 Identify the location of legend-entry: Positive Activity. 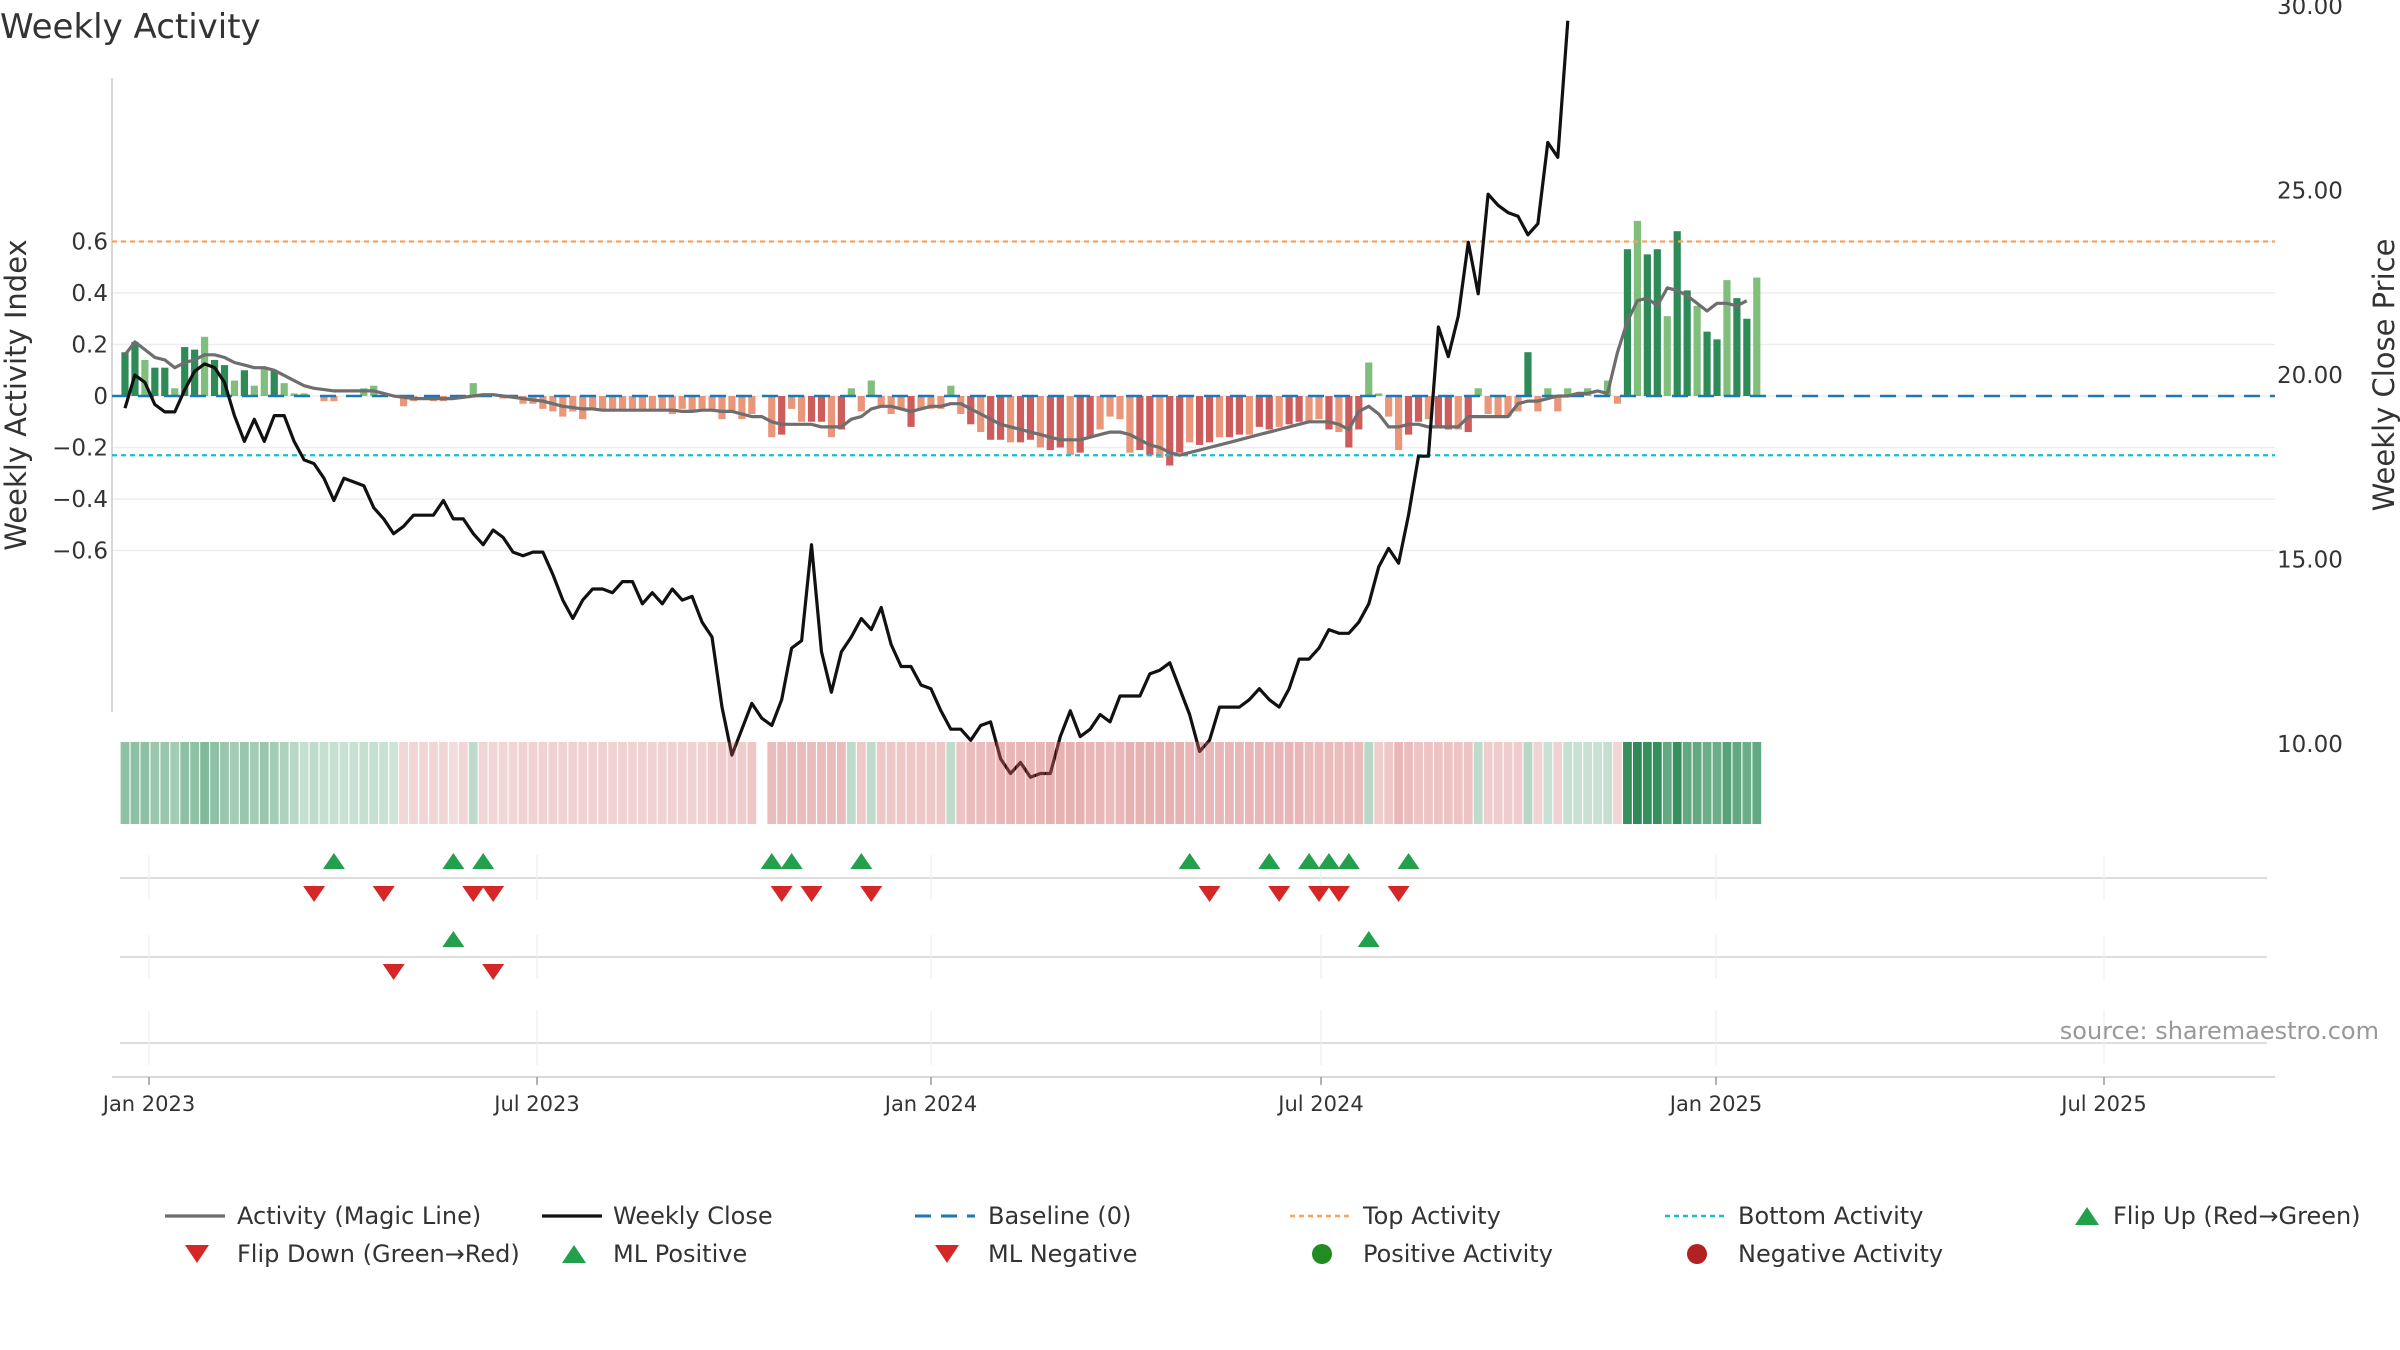
(1432, 1254).